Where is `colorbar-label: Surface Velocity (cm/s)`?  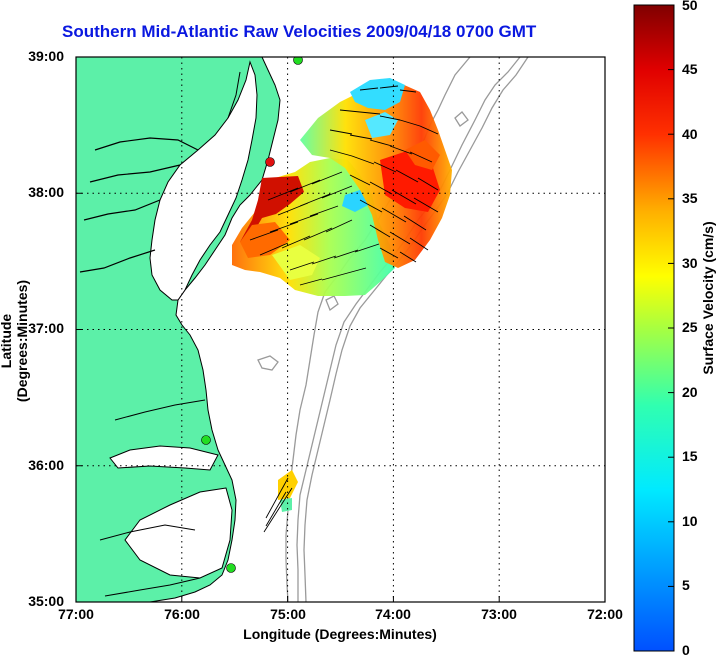 colorbar-label: Surface Velocity (cm/s) is located at coordinates (708, 298).